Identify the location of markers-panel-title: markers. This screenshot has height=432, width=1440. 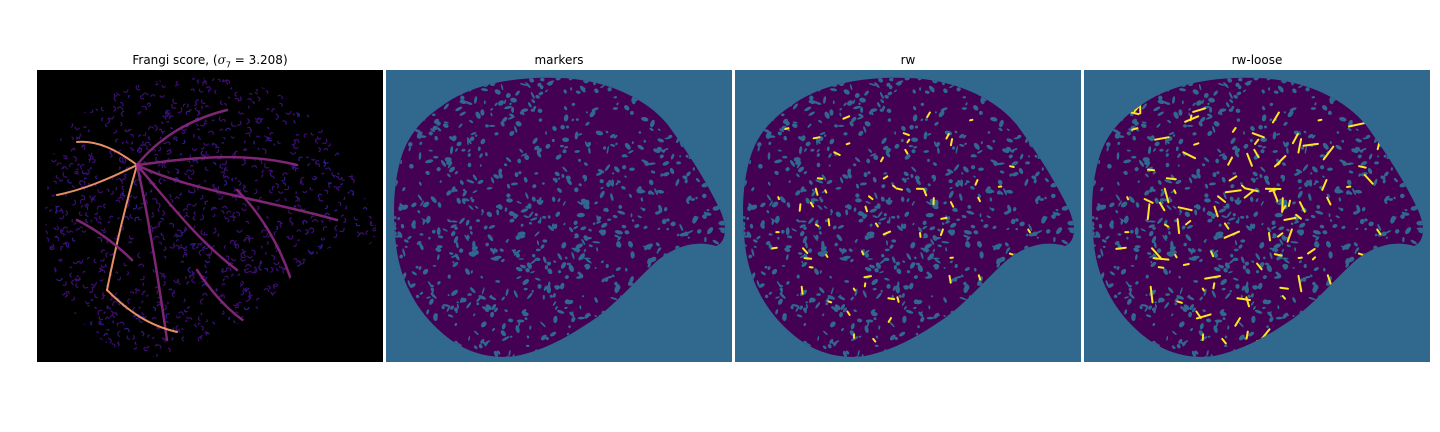
(559, 60).